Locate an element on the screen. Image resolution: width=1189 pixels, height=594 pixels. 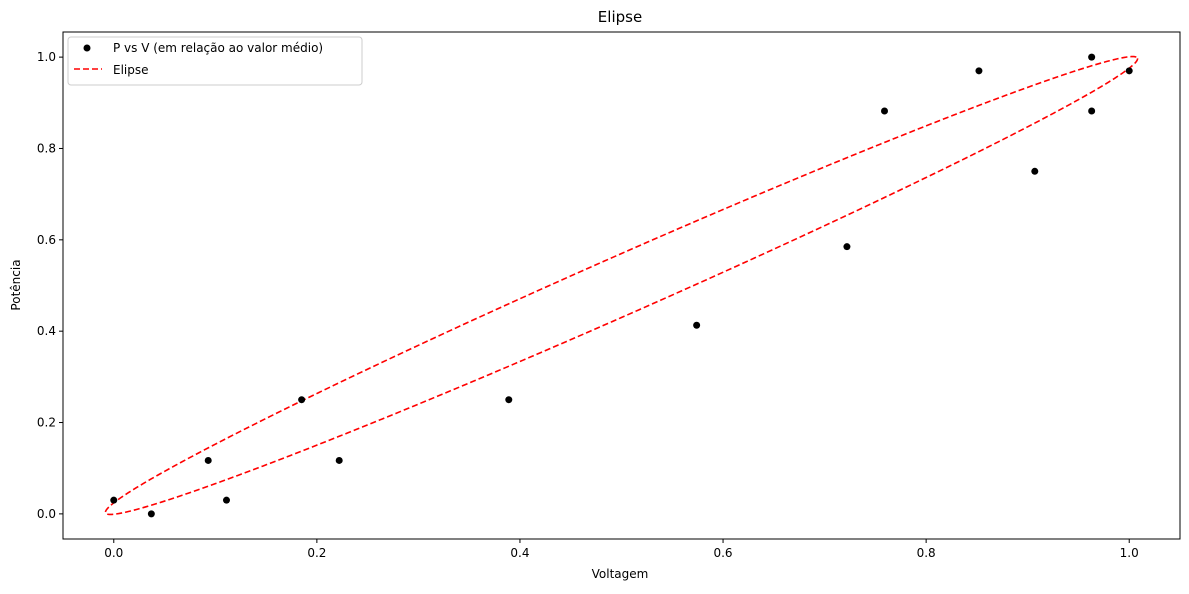
x-tick-label: 0.4 is located at coordinates (519, 553).